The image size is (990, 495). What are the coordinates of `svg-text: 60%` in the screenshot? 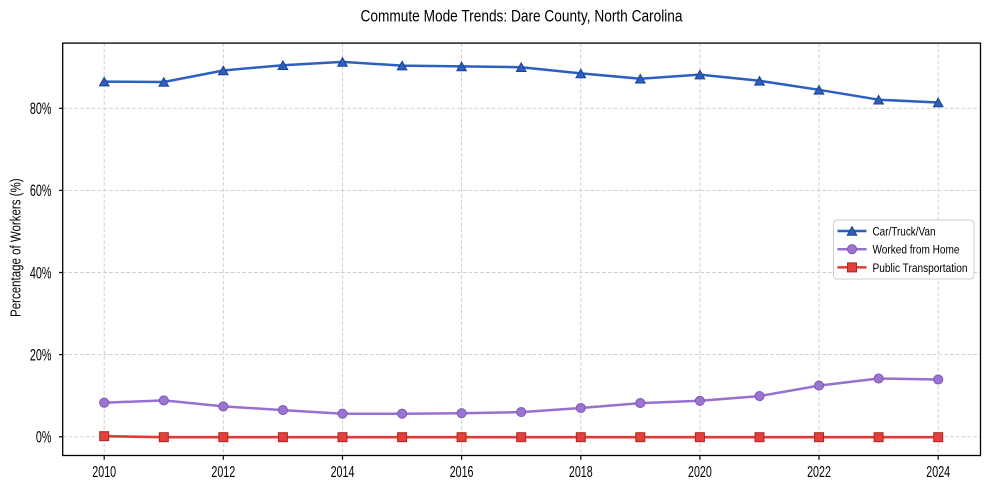 It's located at (41, 191).